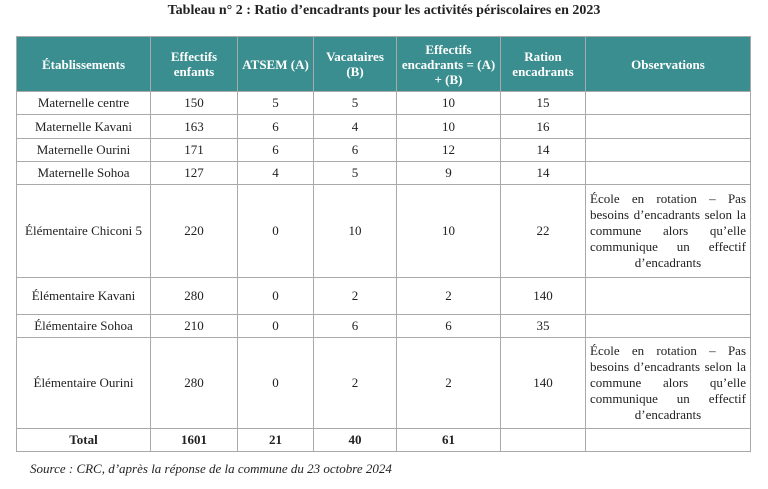 The width and height of the screenshot is (768, 489). I want to click on table-cell: 21, so click(275, 440).